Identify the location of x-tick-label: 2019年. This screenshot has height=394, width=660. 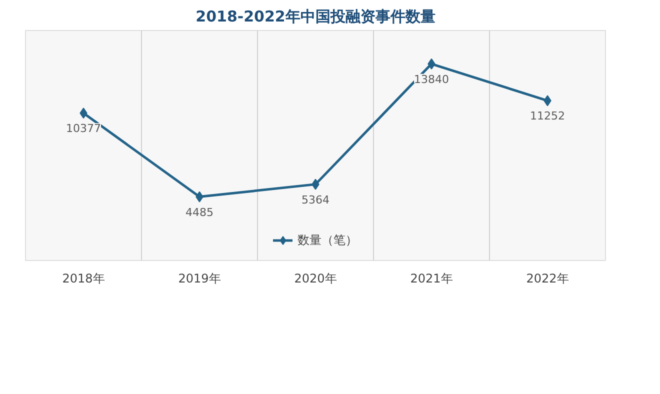
(199, 279).